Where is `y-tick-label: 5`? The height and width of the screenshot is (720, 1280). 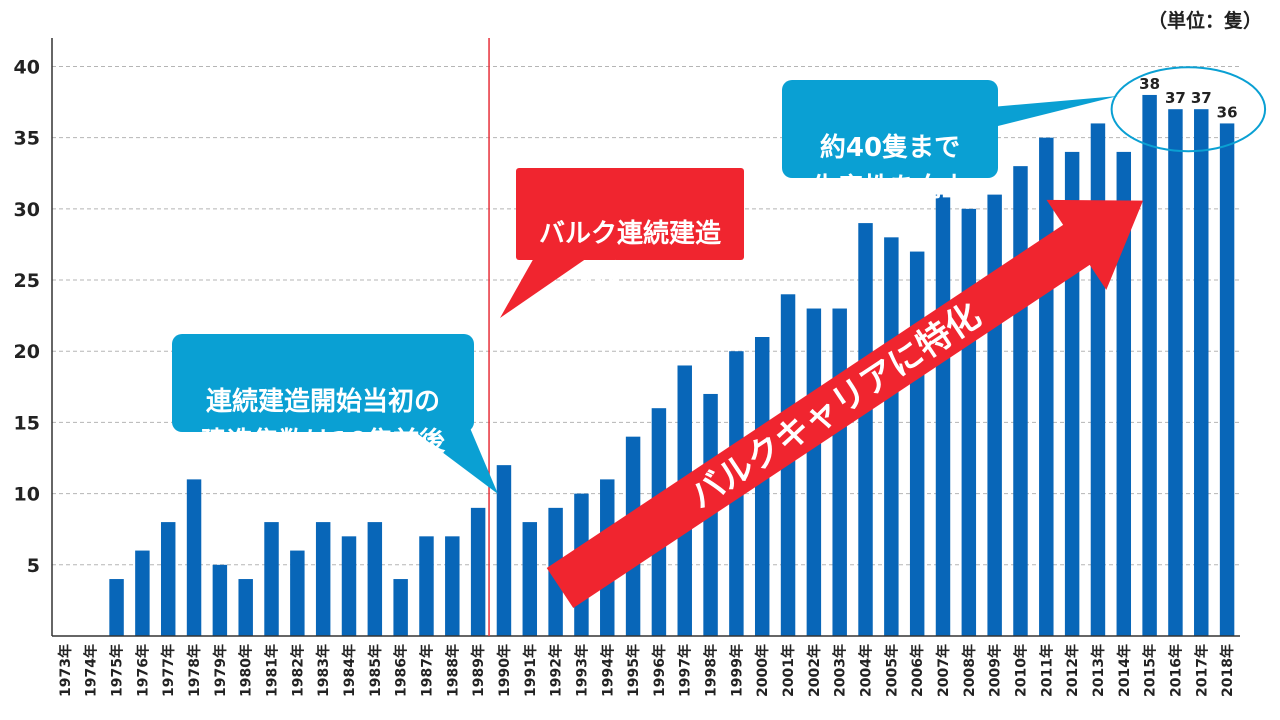
y-tick-label: 5 is located at coordinates (33, 566).